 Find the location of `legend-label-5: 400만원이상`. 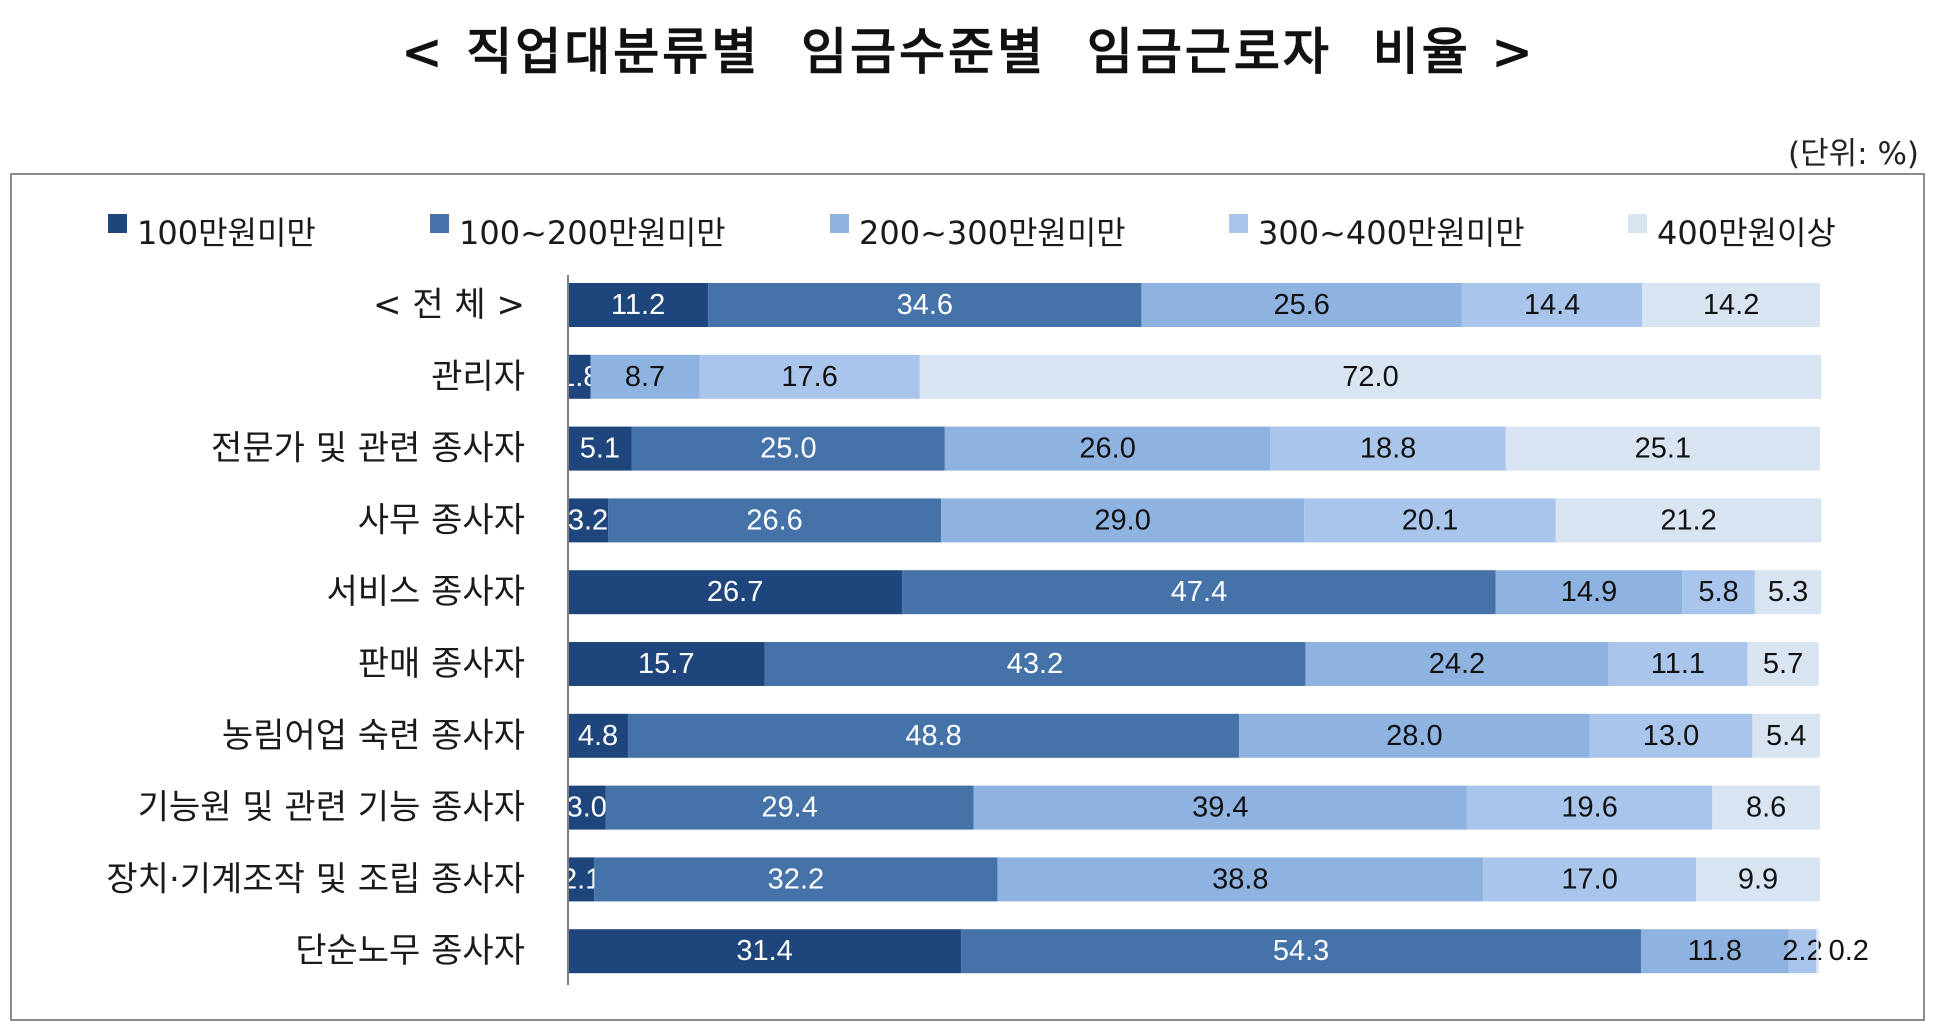

legend-label-5: 400만원이상 is located at coordinates (1746, 233).